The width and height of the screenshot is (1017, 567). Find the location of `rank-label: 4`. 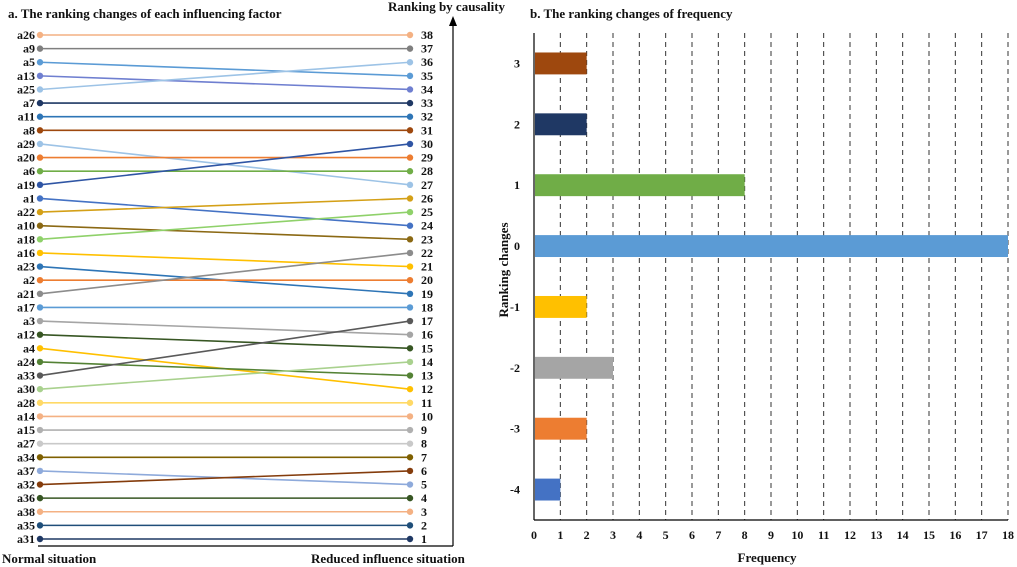

rank-label: 4 is located at coordinates (424, 498).